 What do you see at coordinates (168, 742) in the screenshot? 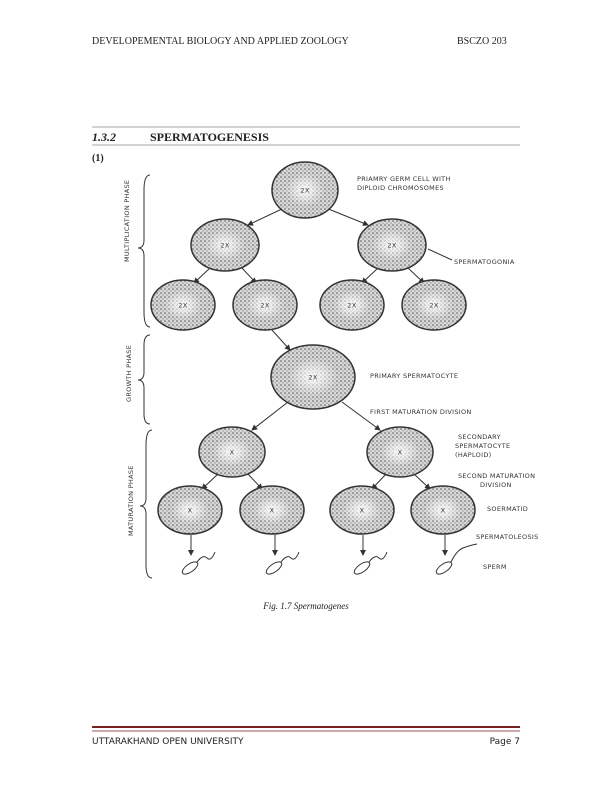
I see `footer-university: UTTARAKHAND OPEN UNIVERSITY` at bounding box center [168, 742].